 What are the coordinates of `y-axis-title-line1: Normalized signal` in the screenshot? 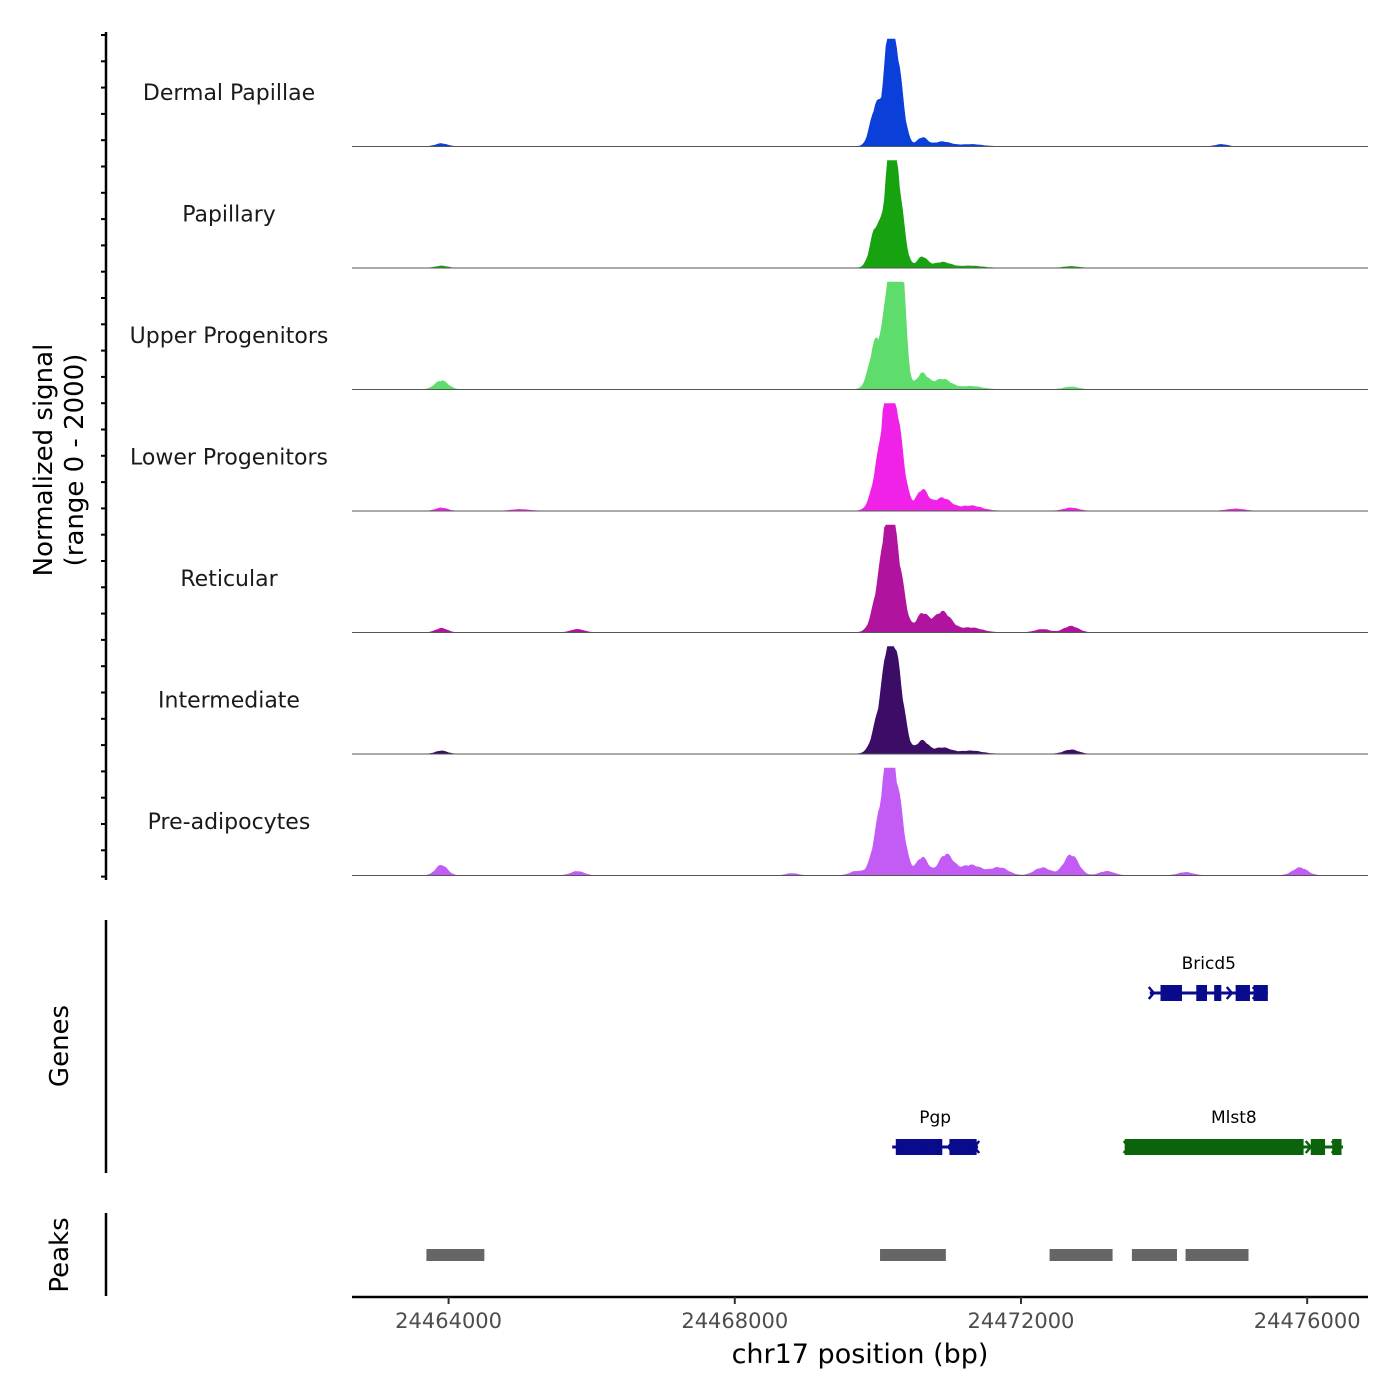 It's located at (44, 460).